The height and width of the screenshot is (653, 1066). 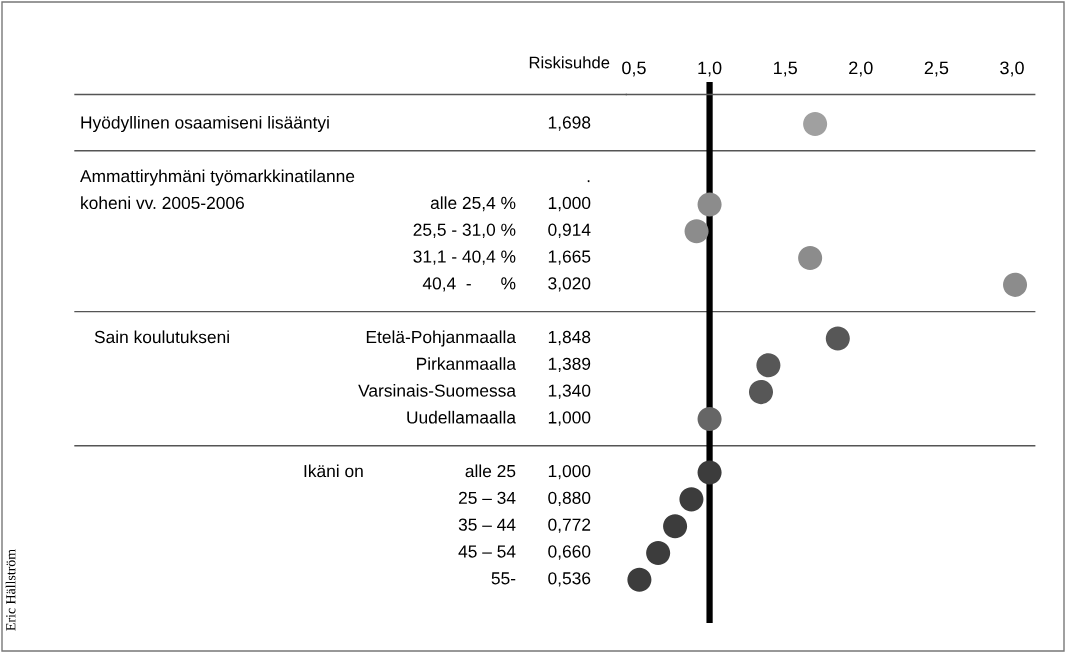 I want to click on text: Ikäni on, so click(x=333, y=471).